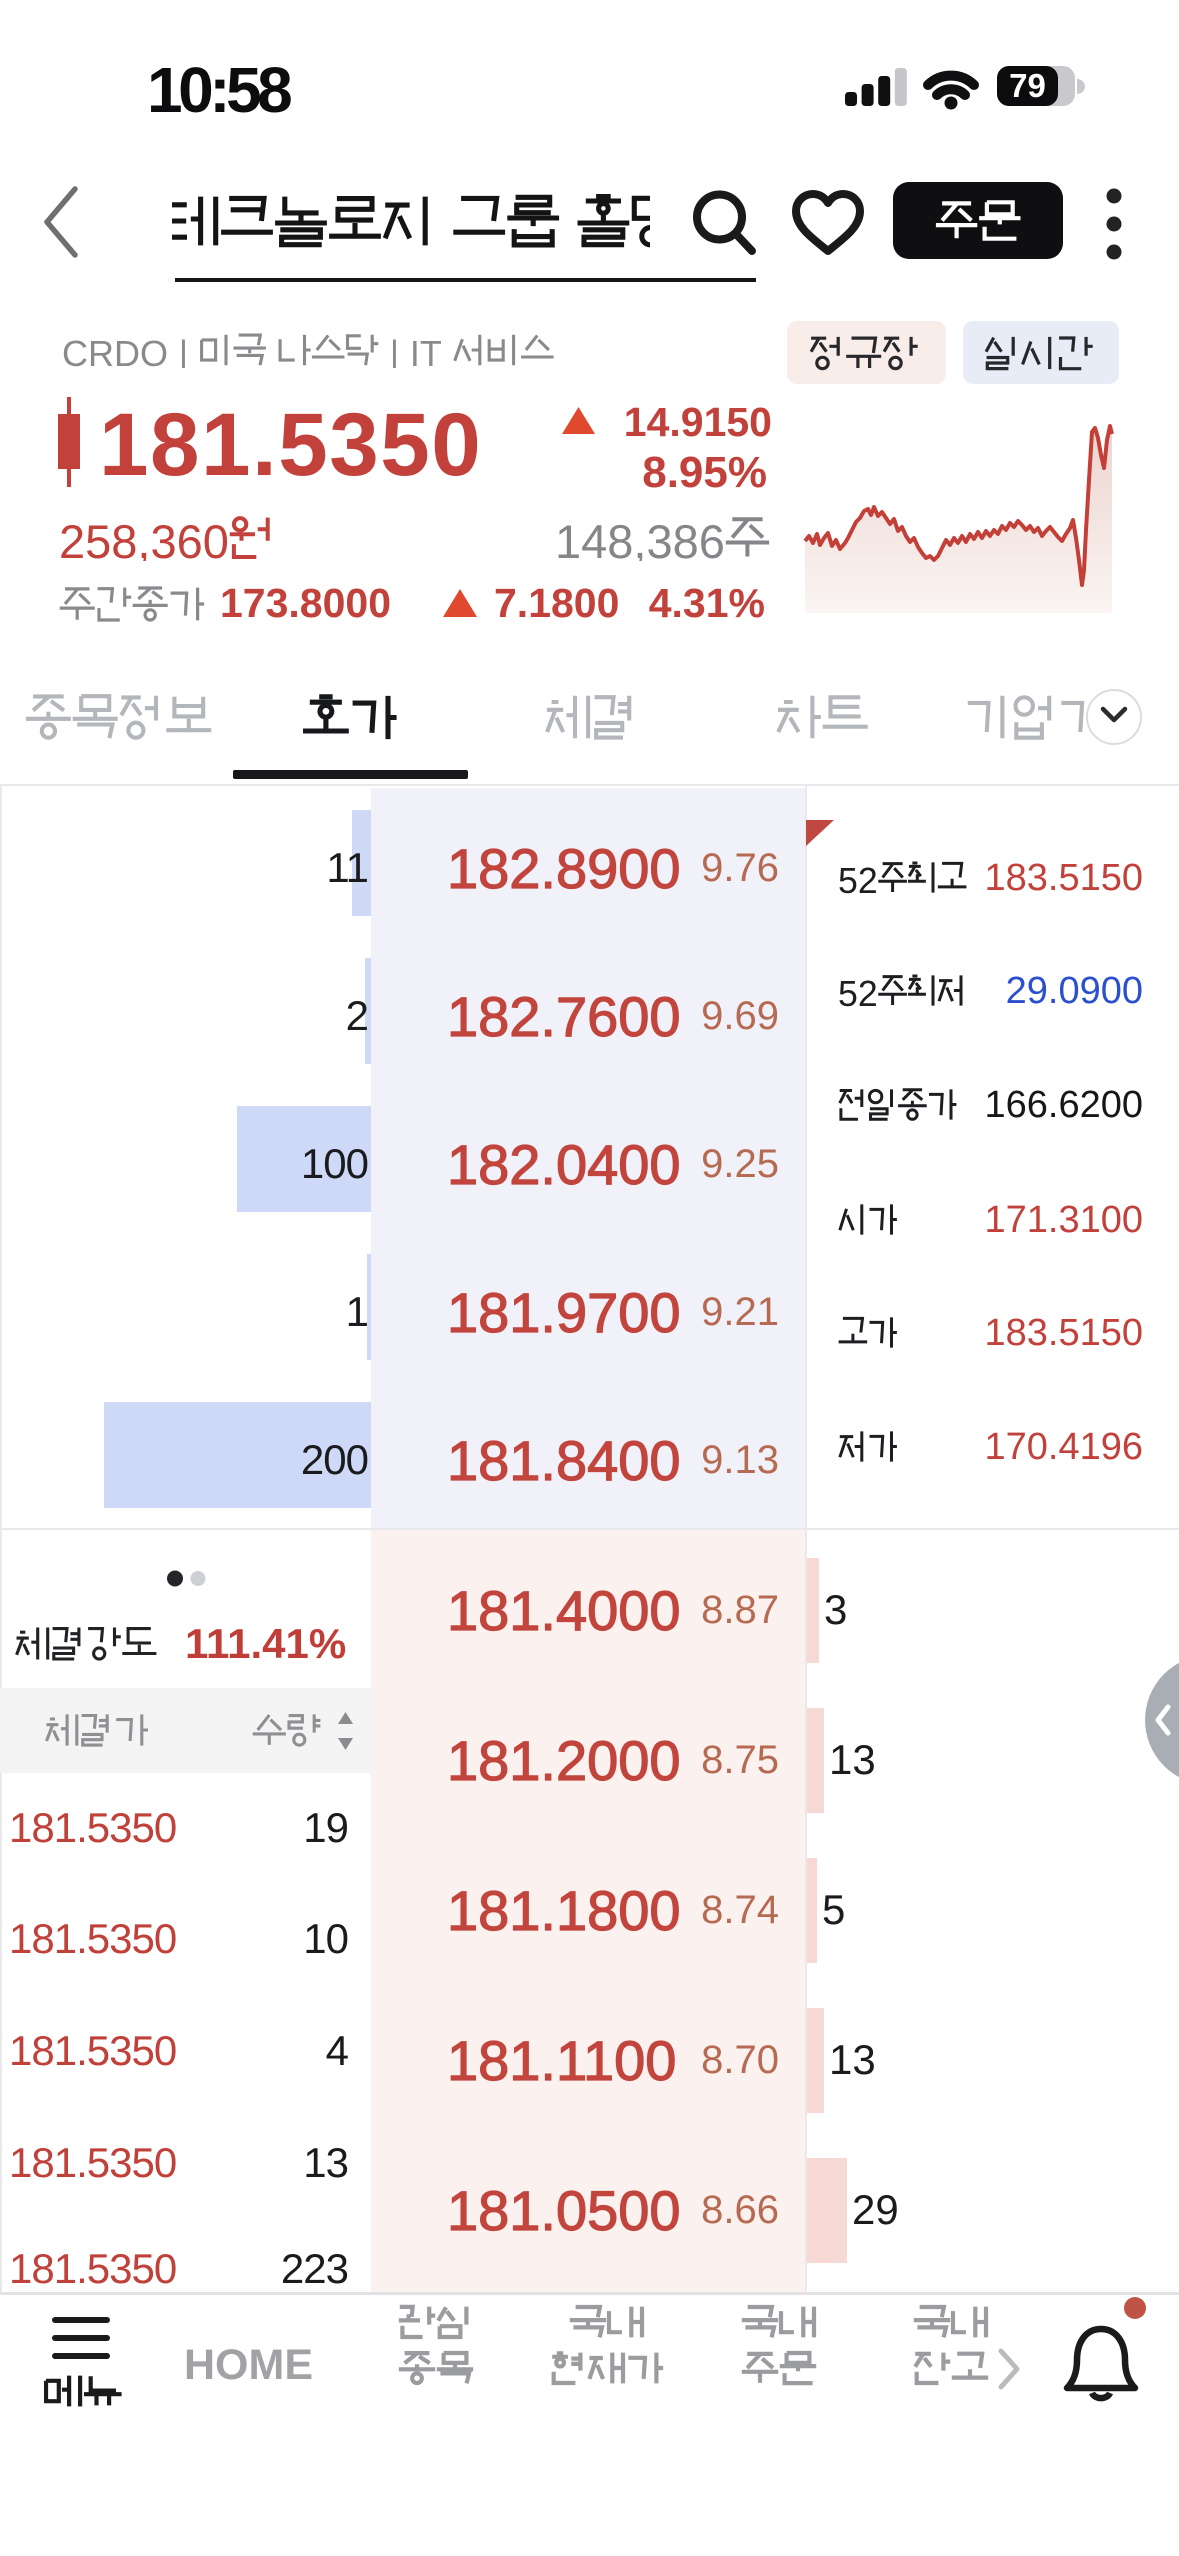 The width and height of the screenshot is (1179, 2556). What do you see at coordinates (426, 350) in the screenshot?
I see `svg-text: IT` at bounding box center [426, 350].